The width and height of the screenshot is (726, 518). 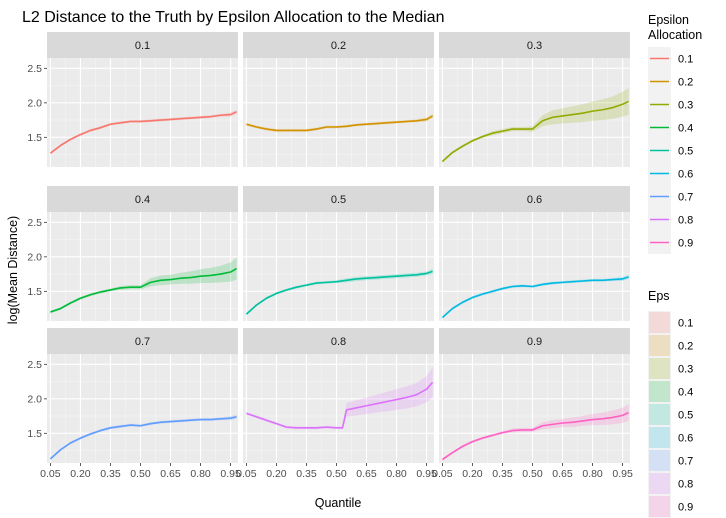 I want to click on legend-fill-swatch-0.8, so click(x=659, y=483).